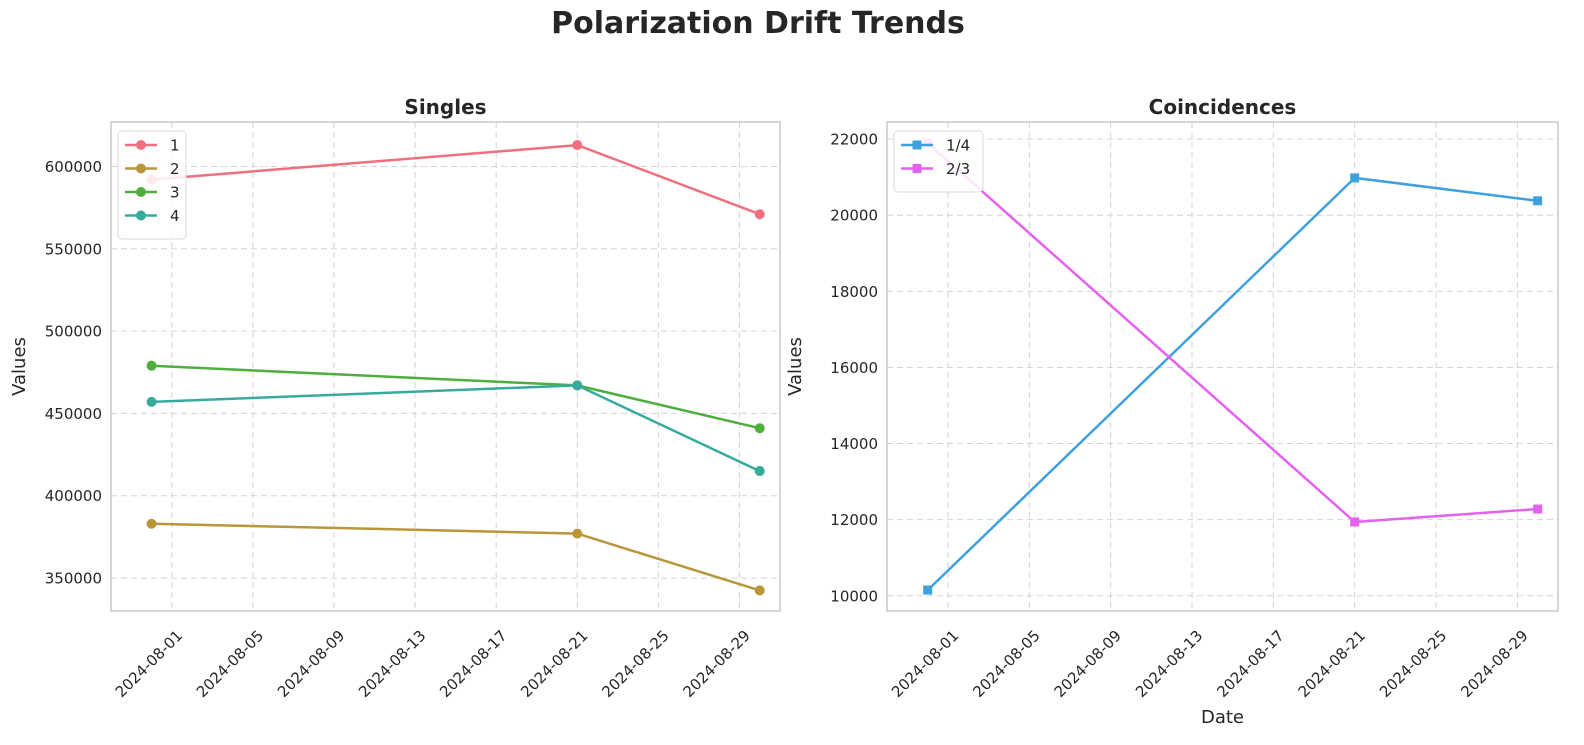 The image size is (1584, 745). Describe the element at coordinates (175, 169) in the screenshot. I see `legend-label: 2` at that location.